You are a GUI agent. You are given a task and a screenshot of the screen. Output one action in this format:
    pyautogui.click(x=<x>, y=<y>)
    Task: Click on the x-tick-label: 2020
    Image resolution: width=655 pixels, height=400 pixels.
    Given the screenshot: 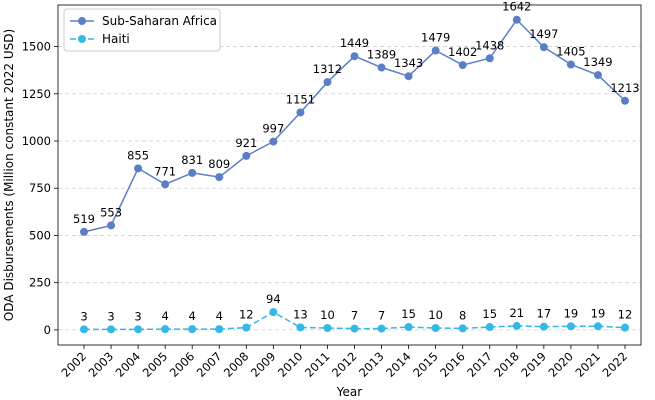 What is the action you would take?
    pyautogui.click(x=560, y=364)
    